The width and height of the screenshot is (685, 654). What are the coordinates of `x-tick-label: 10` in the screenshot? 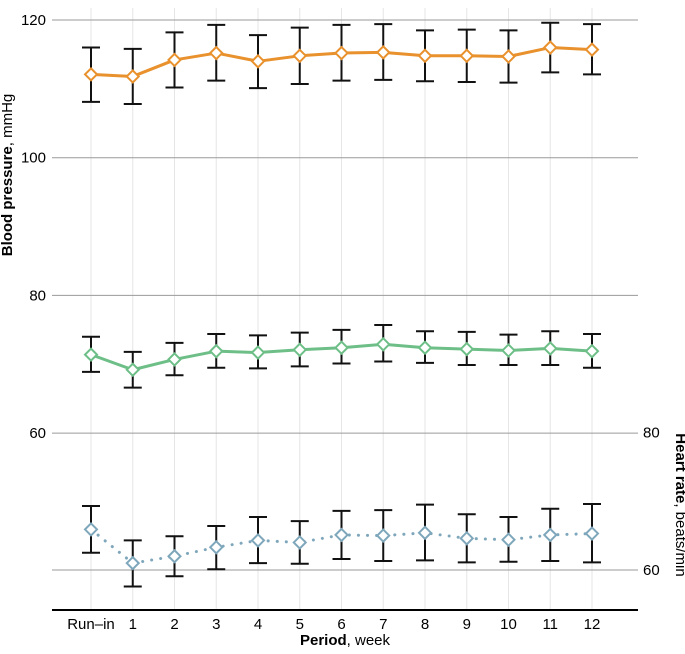 It's located at (508, 624).